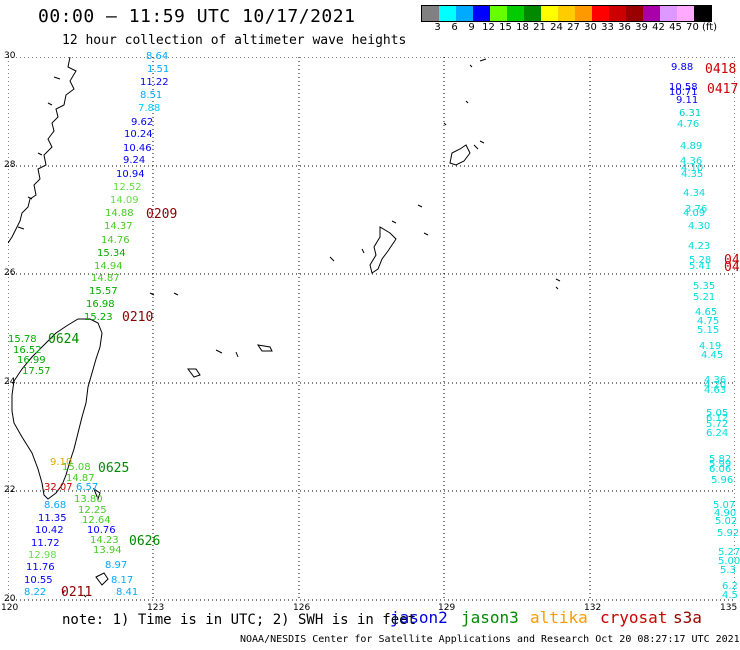  What do you see at coordinates (52, 518) in the screenshot?
I see `wave-height-label: 11.35` at bounding box center [52, 518].